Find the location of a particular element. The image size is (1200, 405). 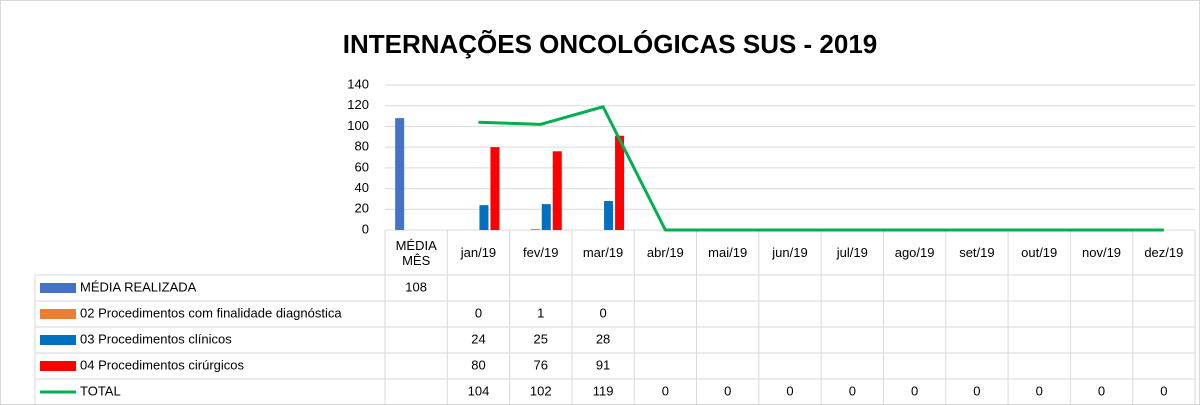

x-tick-label: MÉDIA MÊS is located at coordinates (416, 252).